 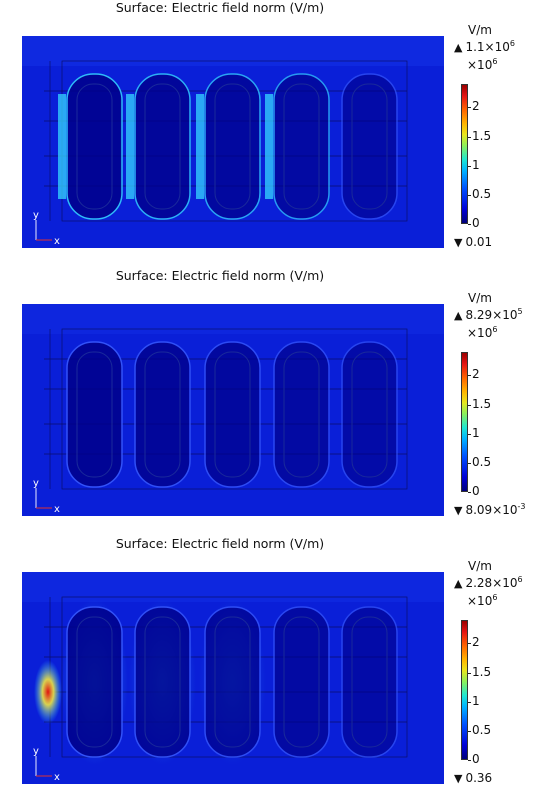 I want to click on colorbar-min: ▼ 0.01, so click(x=473, y=242).